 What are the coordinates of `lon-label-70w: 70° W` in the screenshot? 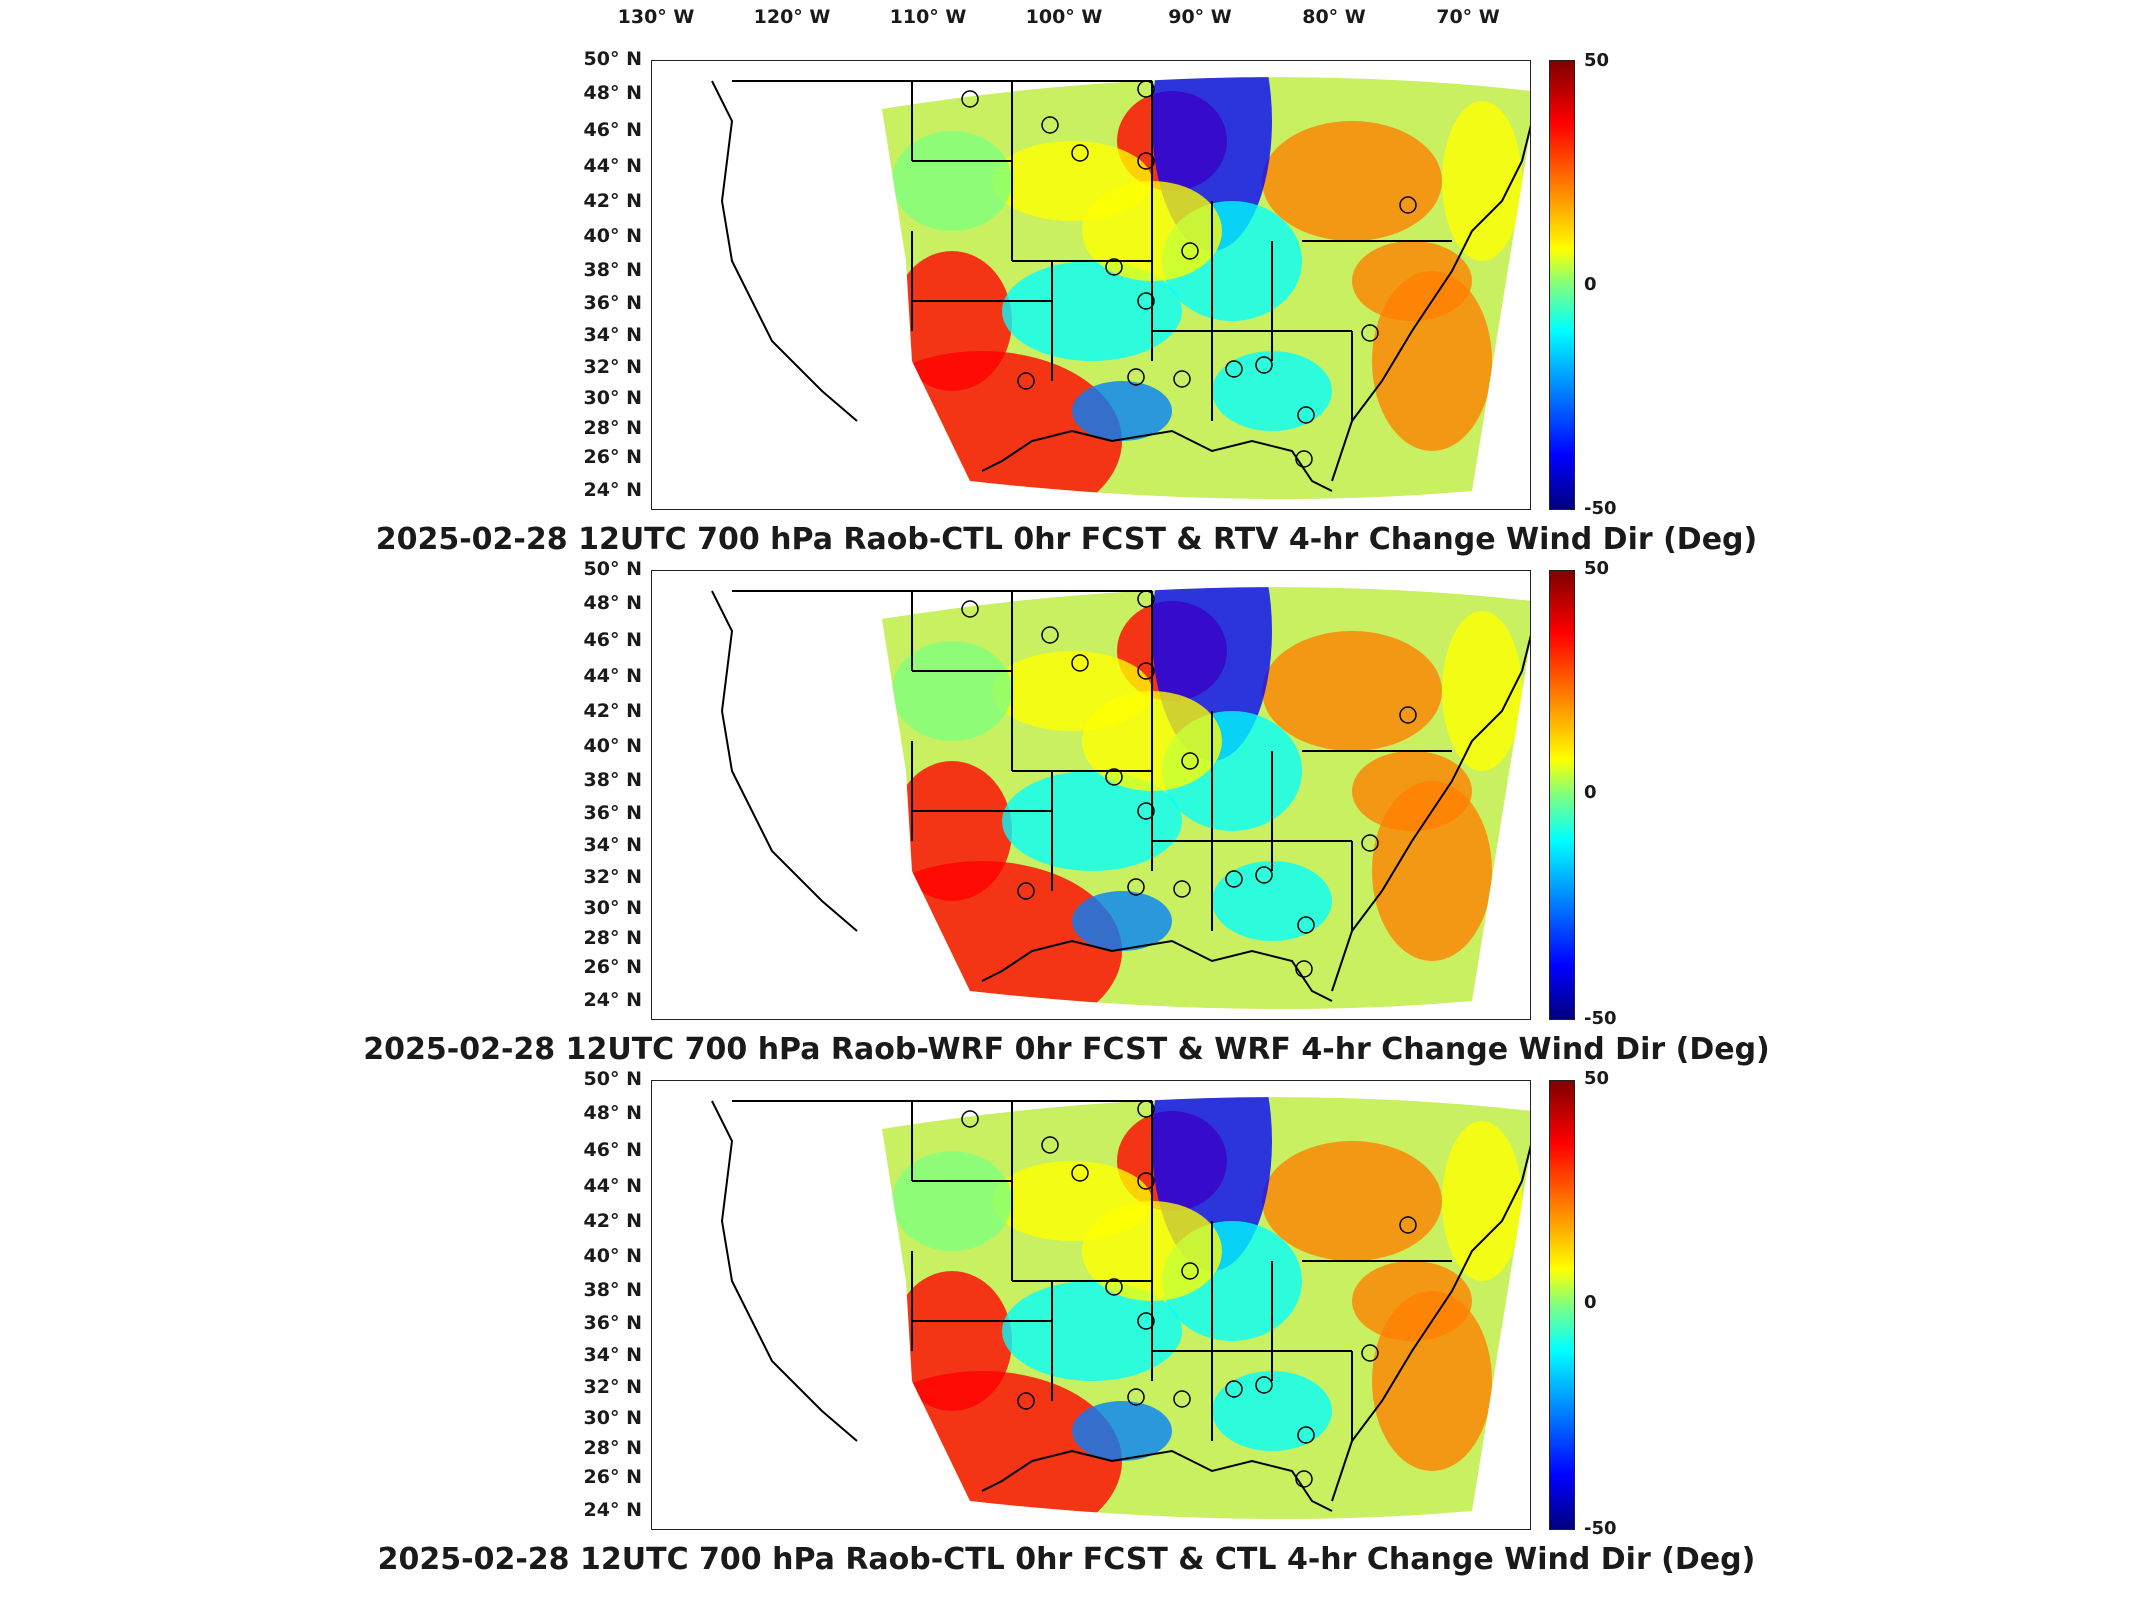 It's located at (1468, 17).